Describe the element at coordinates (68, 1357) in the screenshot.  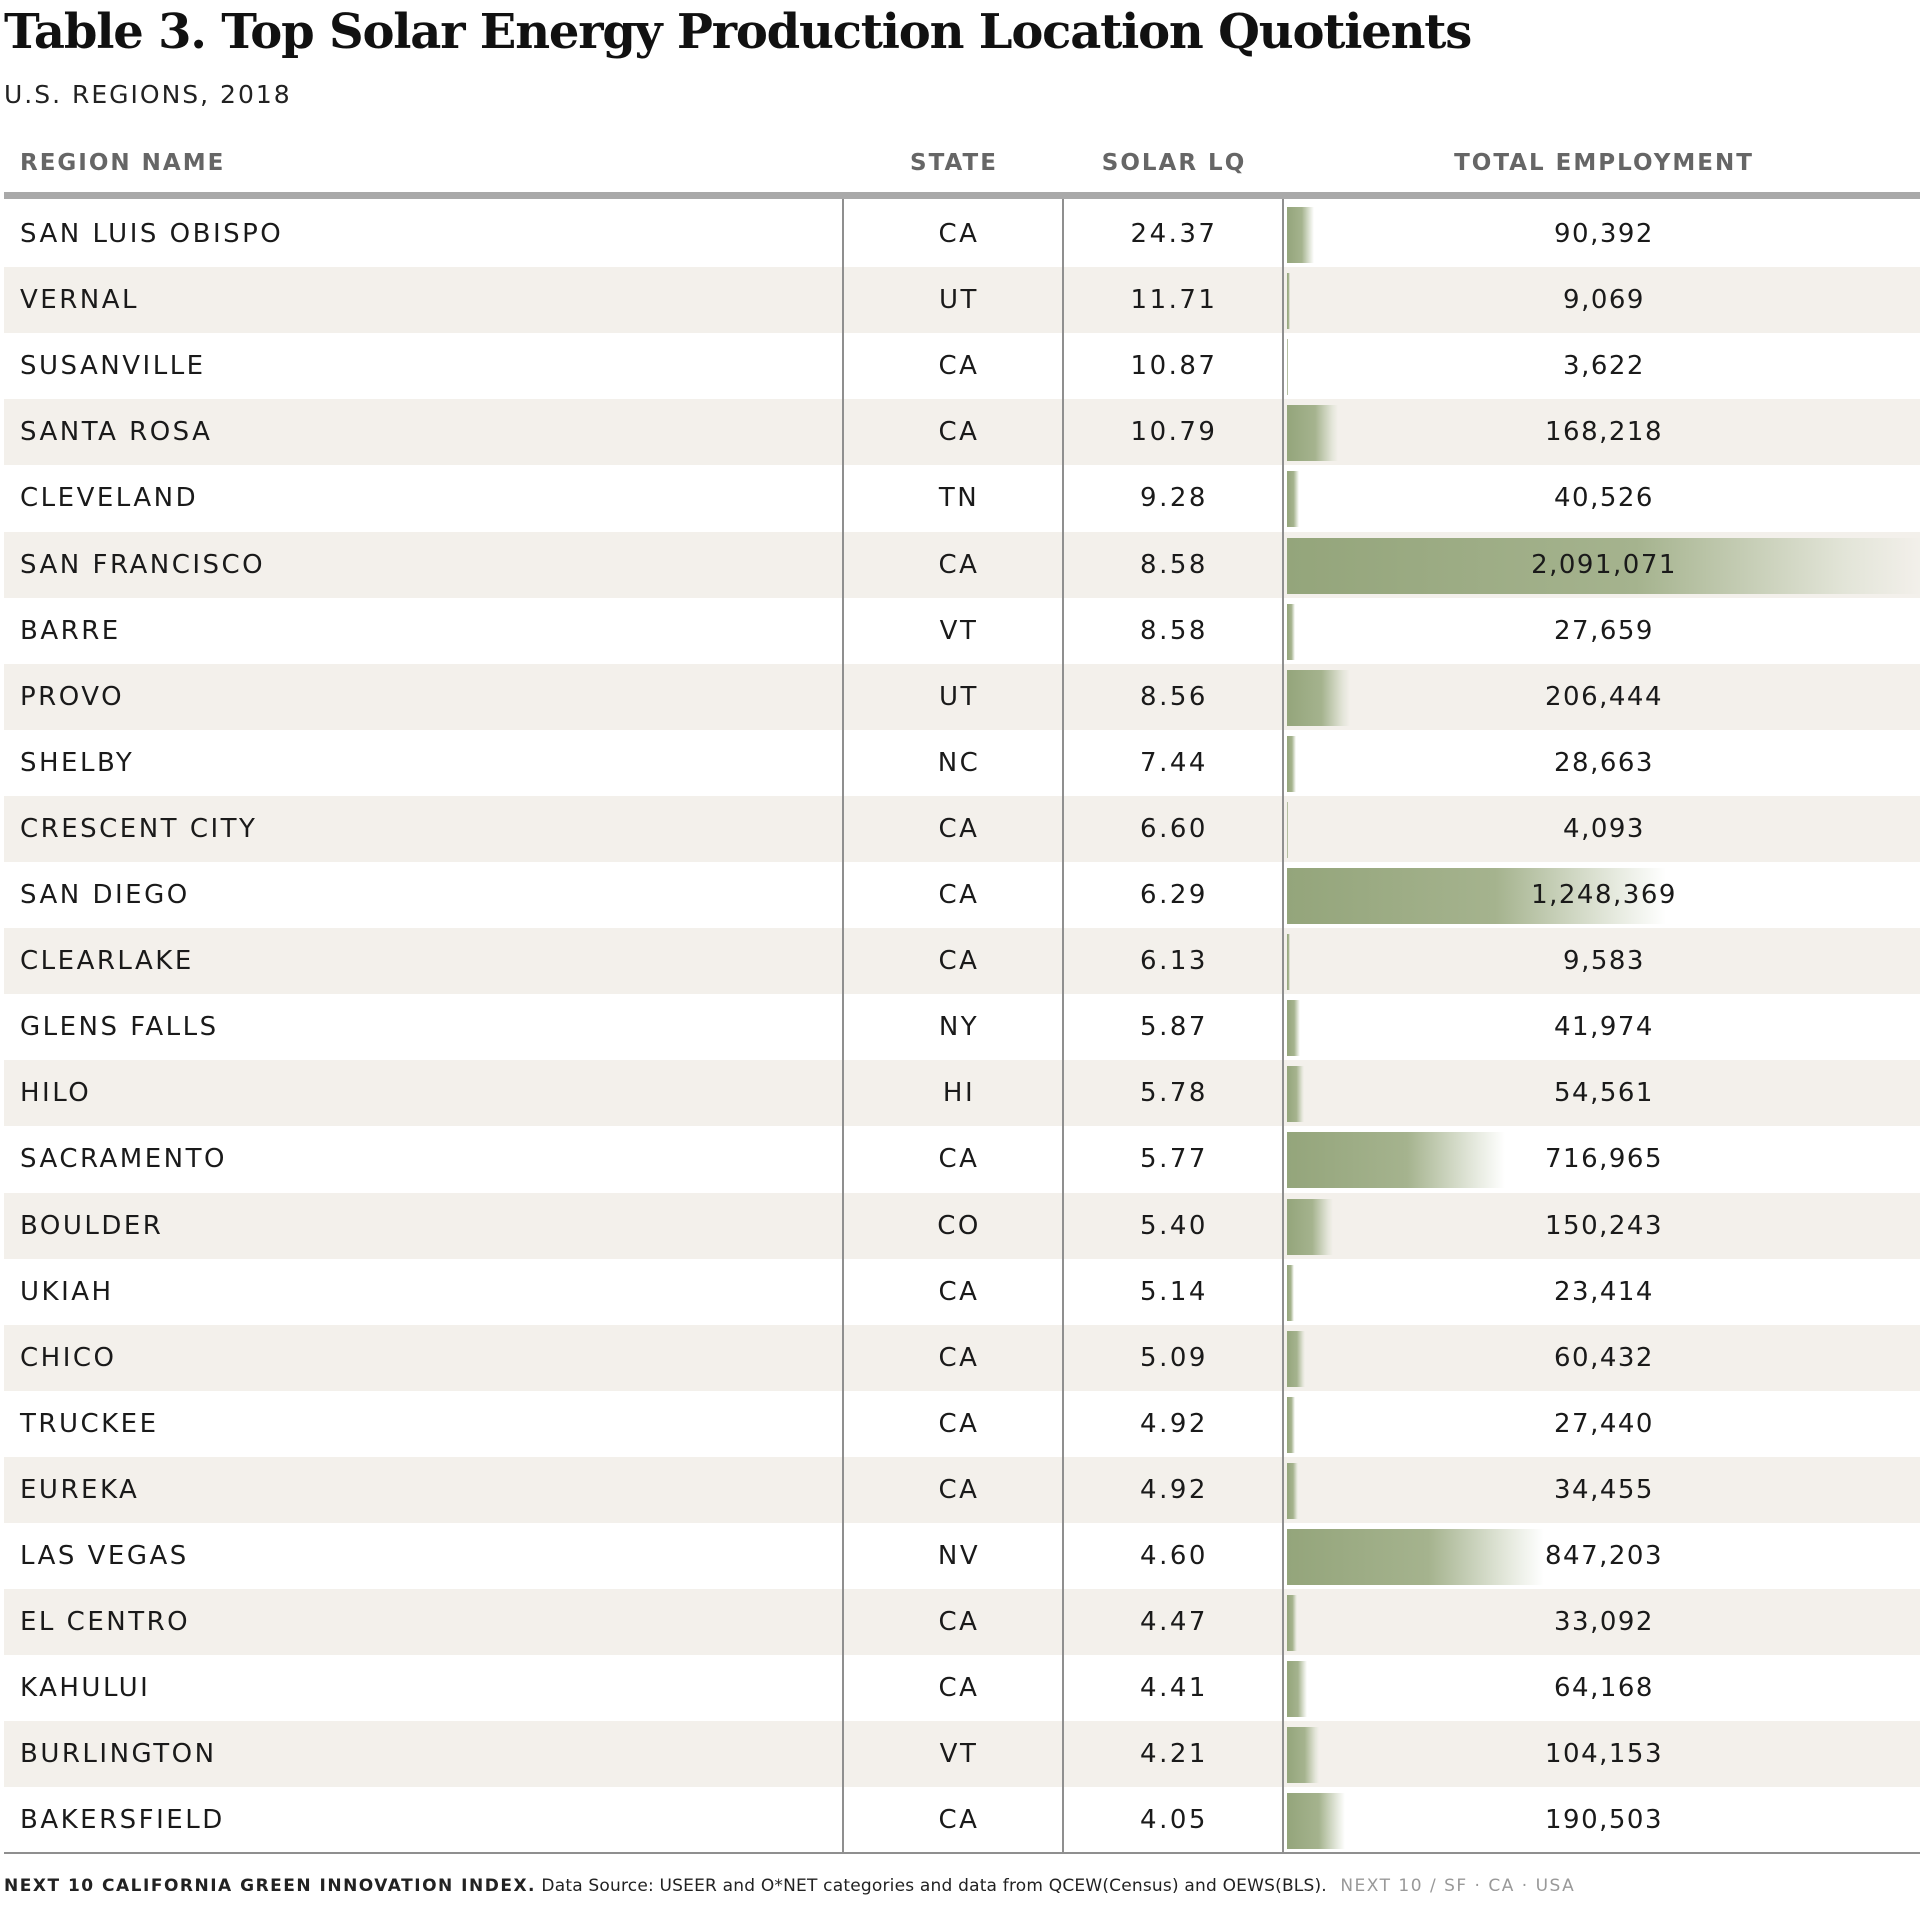
I see `region-name-cell: CHICO` at that location.